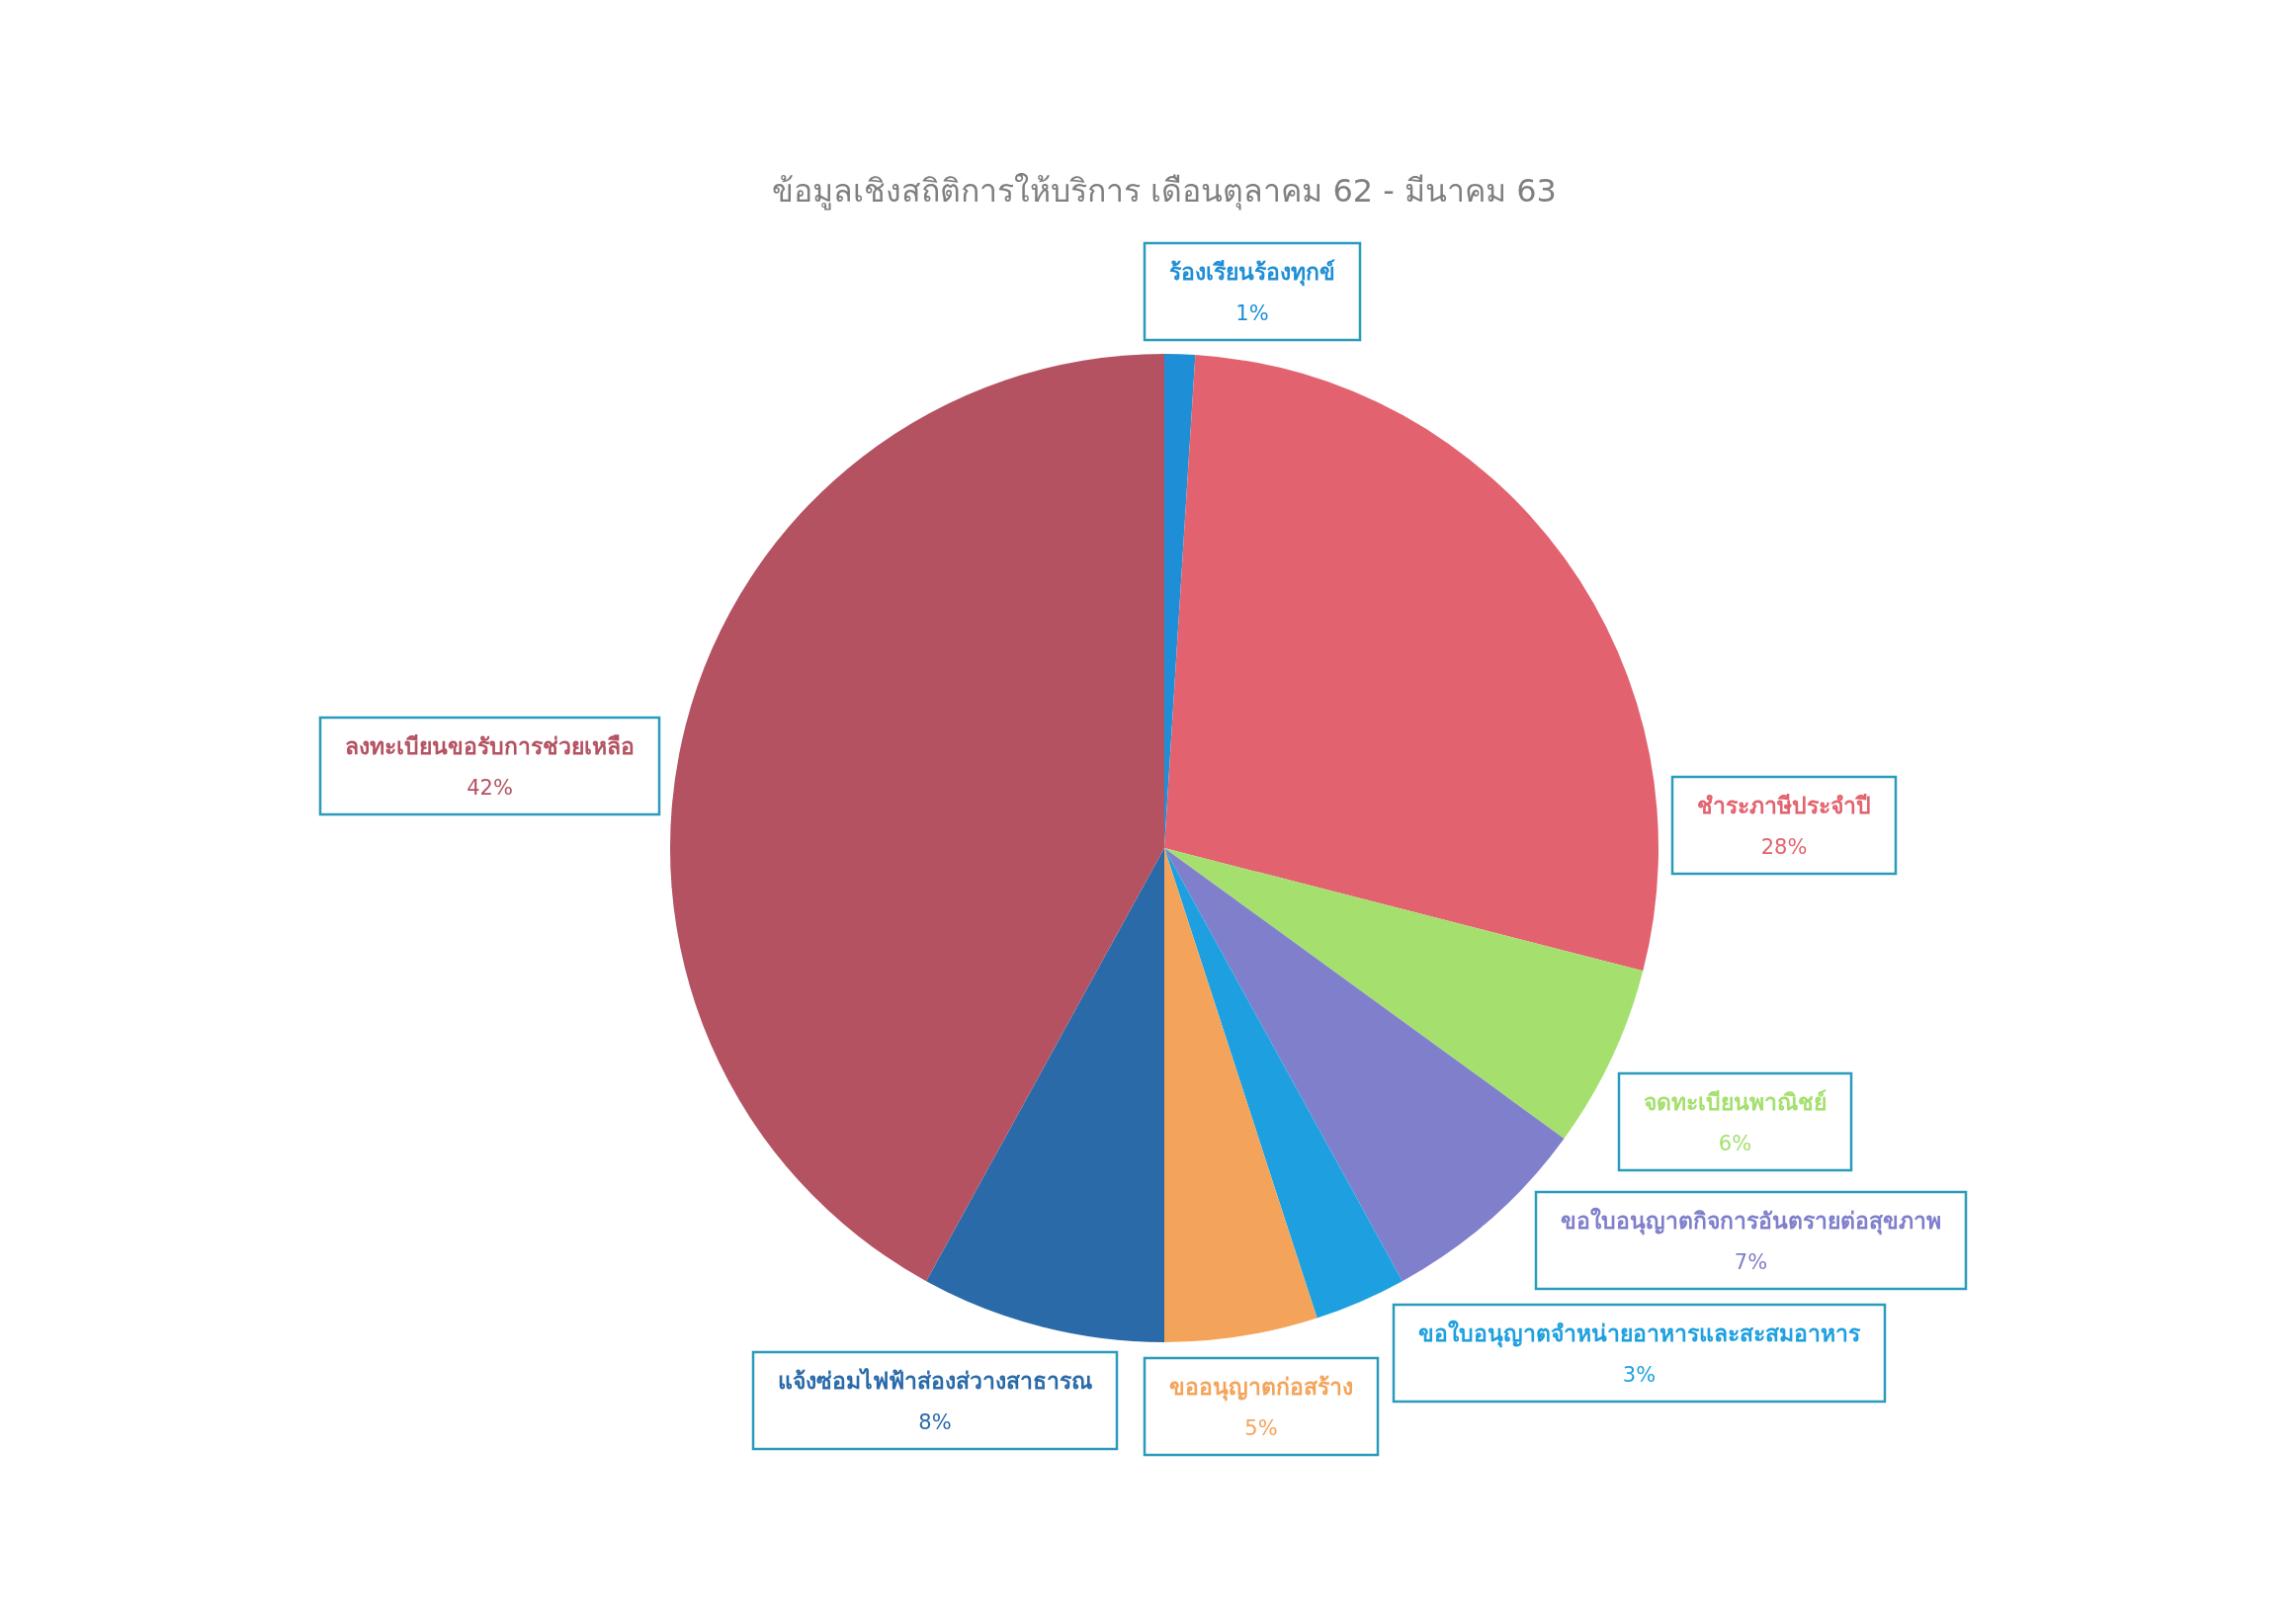 The height and width of the screenshot is (1619, 2296). What do you see at coordinates (1735, 1144) in the screenshot?
I see `data-label: 6%` at bounding box center [1735, 1144].